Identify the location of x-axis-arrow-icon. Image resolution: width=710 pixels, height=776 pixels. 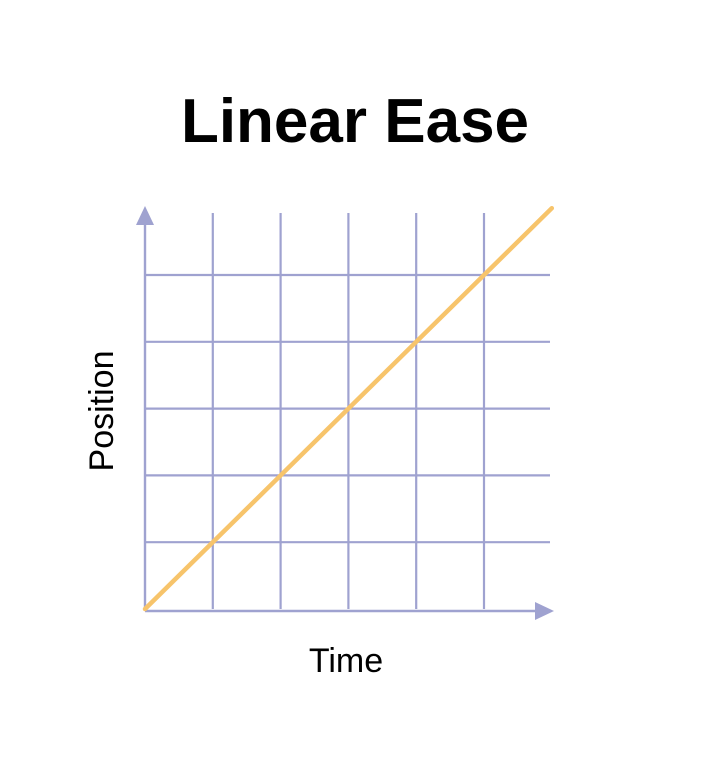
(544, 611).